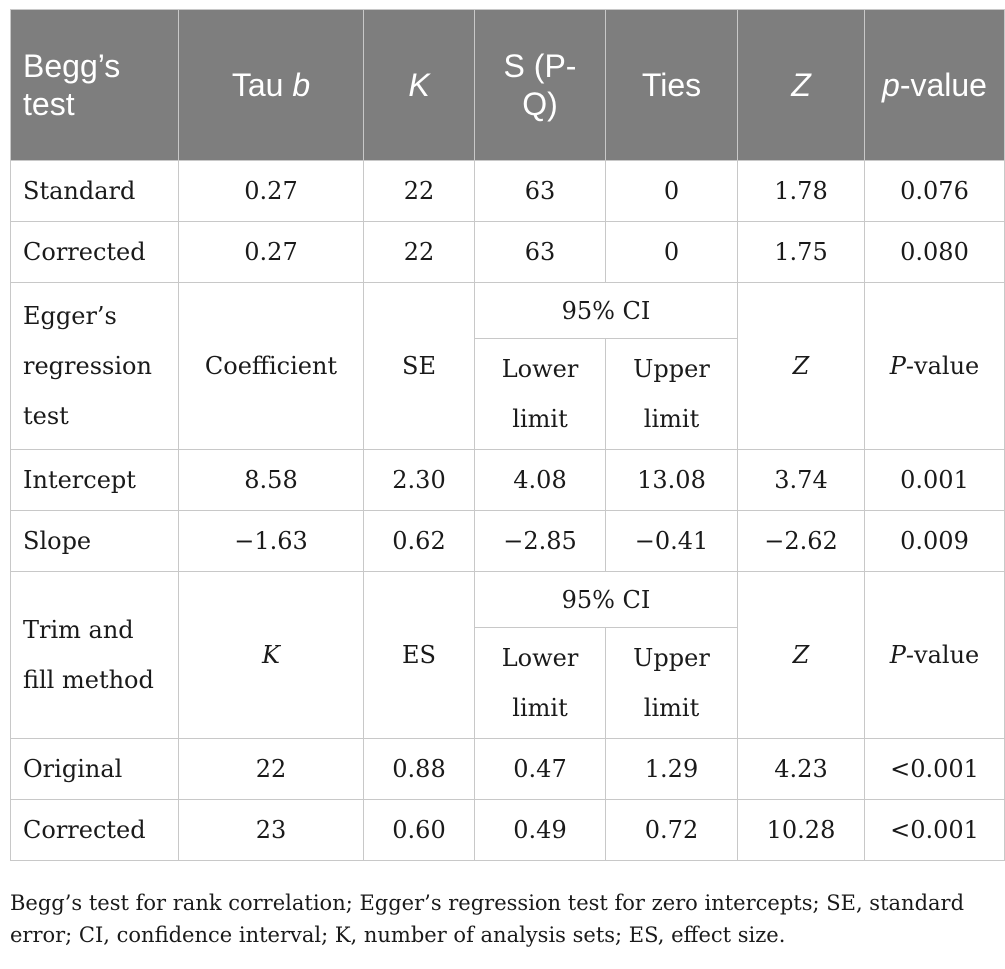 This screenshot has height=969, width=1005. Describe the element at coordinates (606, 310) in the screenshot. I see `egger-ci-header: 95% CI` at that location.